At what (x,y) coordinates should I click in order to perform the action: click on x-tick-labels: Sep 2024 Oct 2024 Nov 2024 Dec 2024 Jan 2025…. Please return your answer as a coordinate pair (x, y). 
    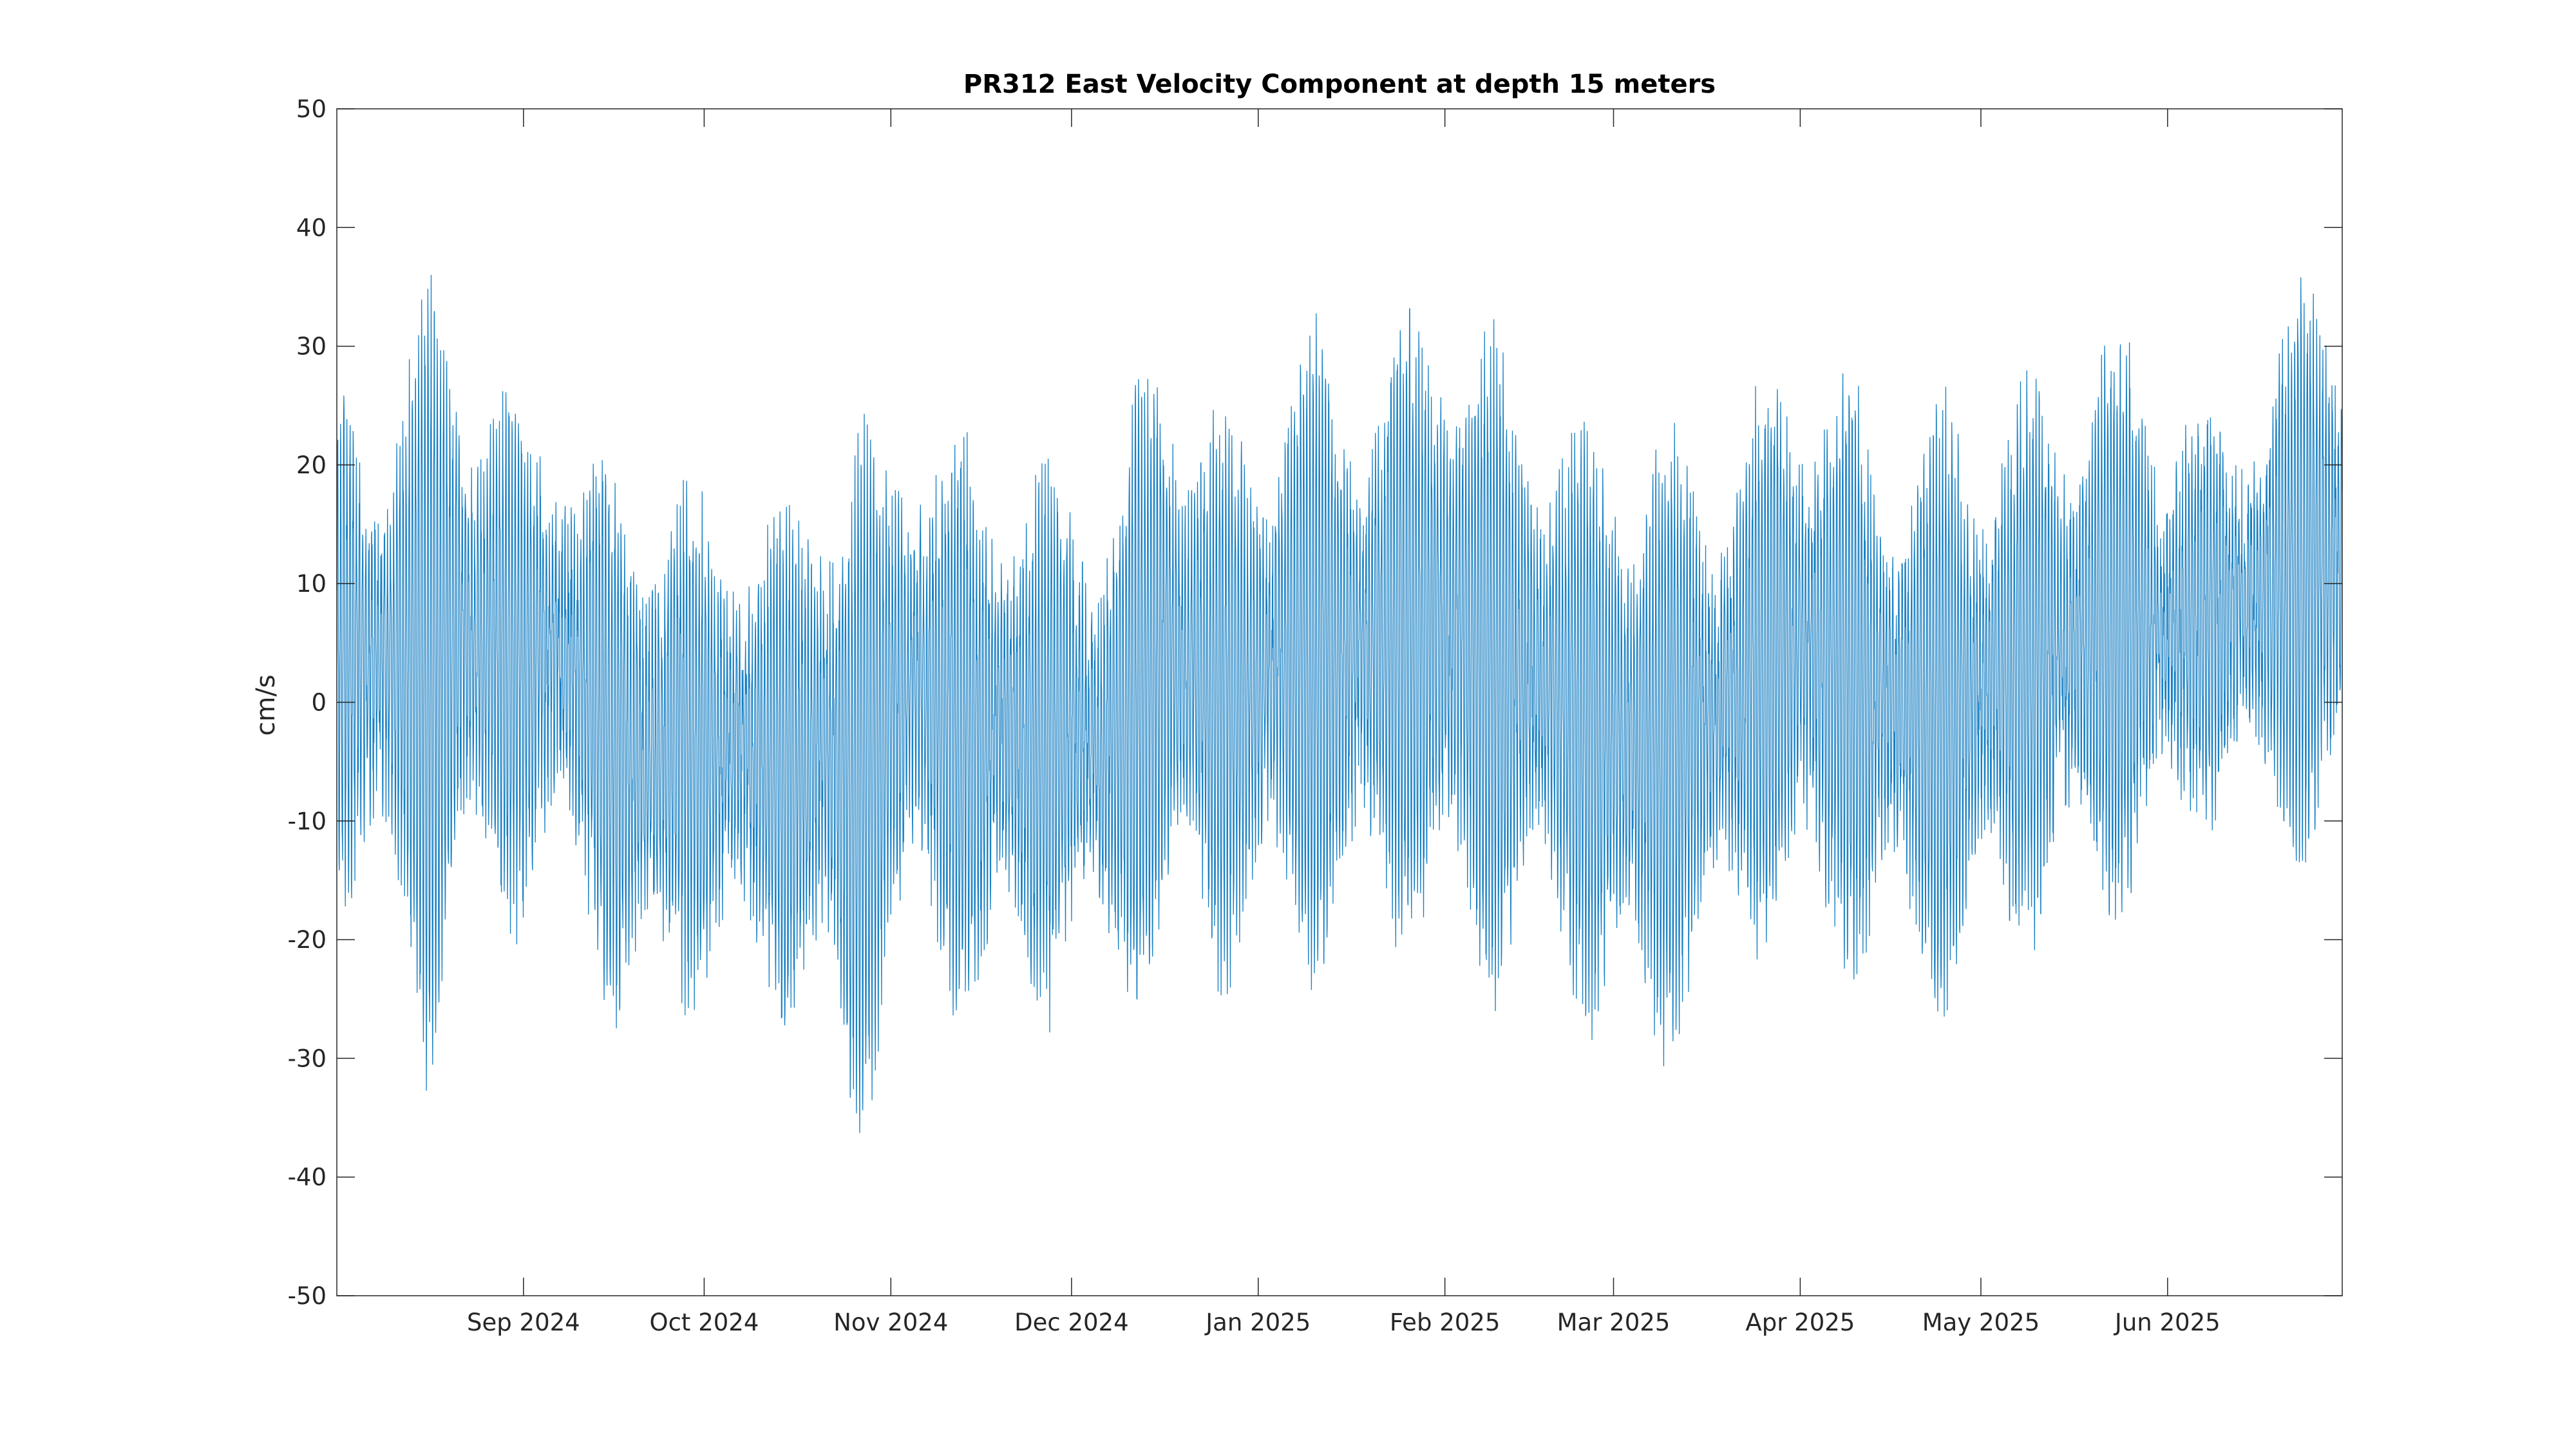
    Looking at the image, I should click on (1344, 1322).